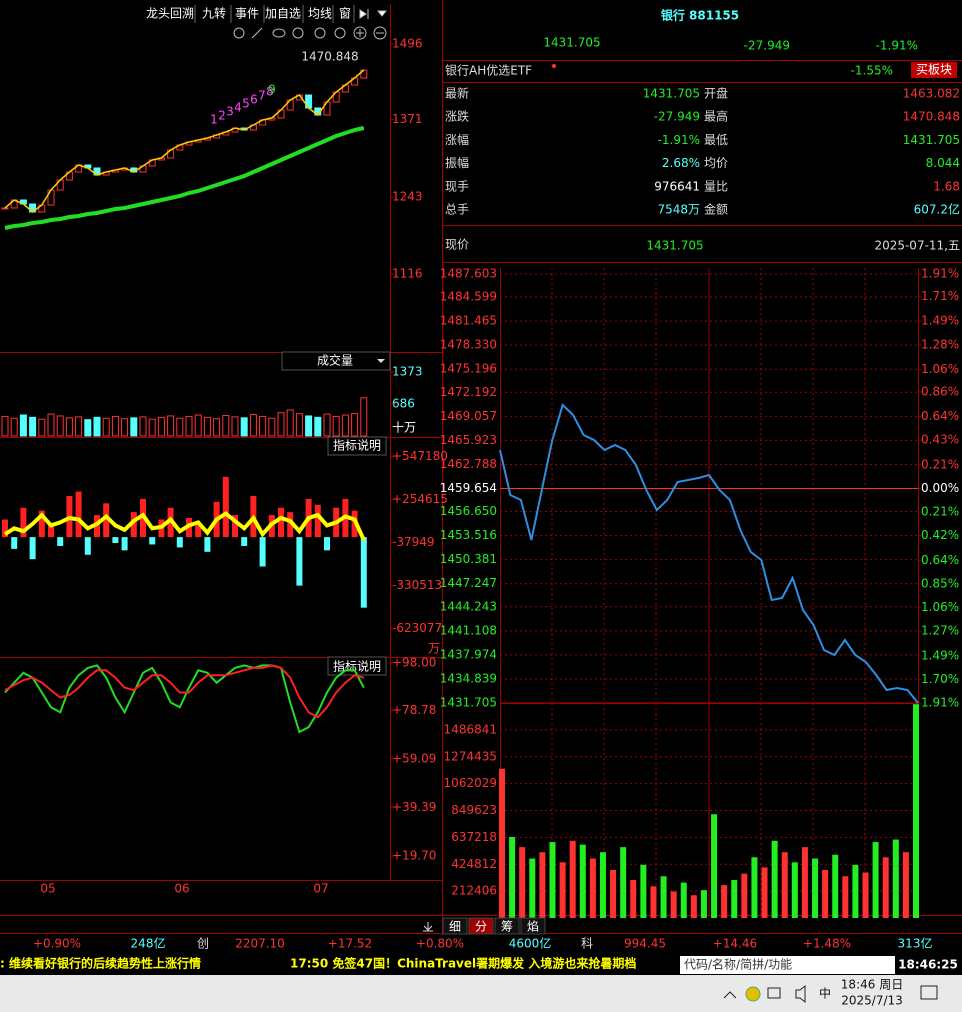  What do you see at coordinates (457, 186) in the screenshot?
I see `quote-field: 现手` at bounding box center [457, 186].